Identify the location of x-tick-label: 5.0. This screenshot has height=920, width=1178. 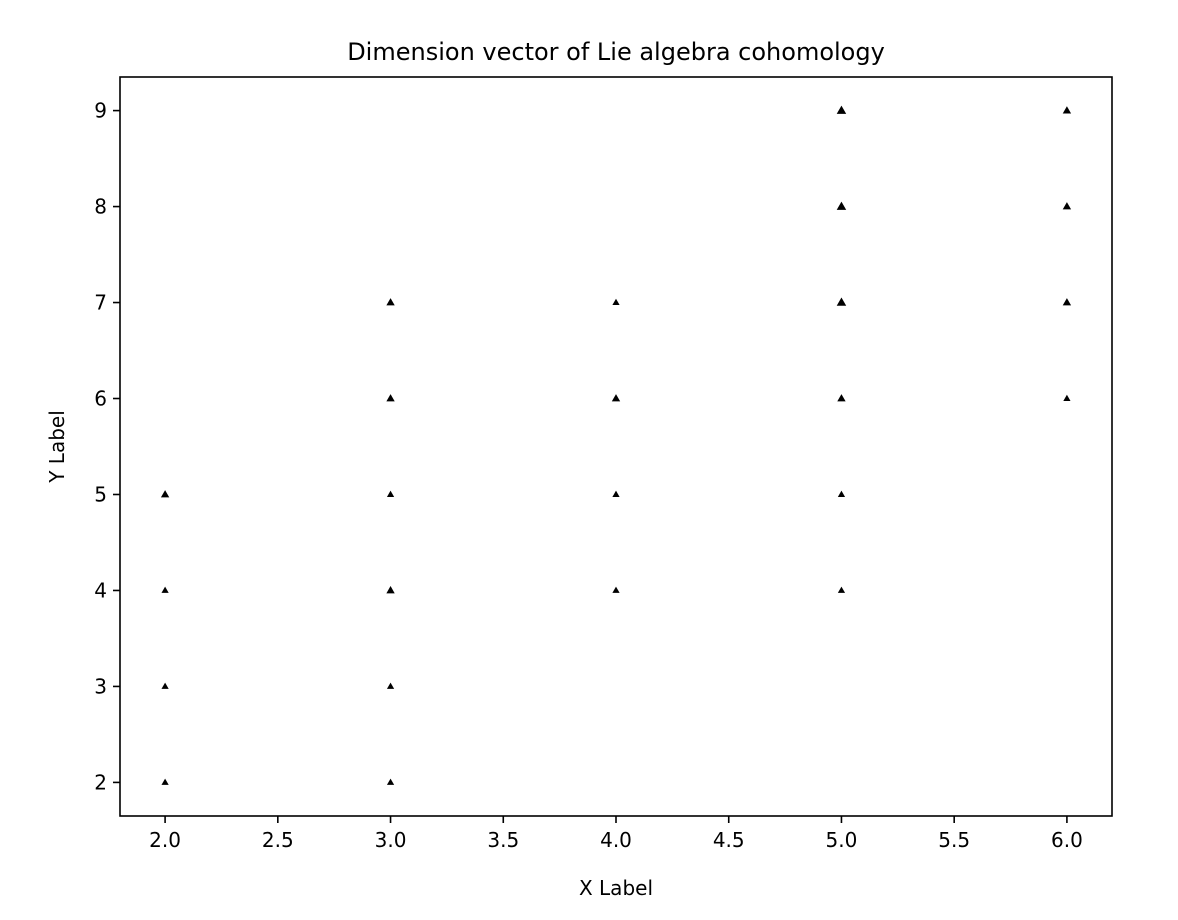
(842, 840).